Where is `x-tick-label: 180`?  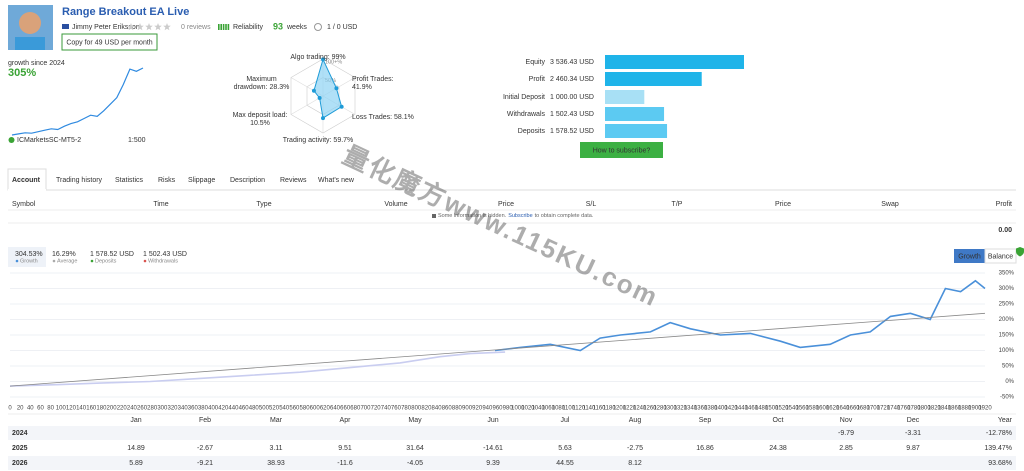
x-tick-label: 180 is located at coordinates (101, 409).